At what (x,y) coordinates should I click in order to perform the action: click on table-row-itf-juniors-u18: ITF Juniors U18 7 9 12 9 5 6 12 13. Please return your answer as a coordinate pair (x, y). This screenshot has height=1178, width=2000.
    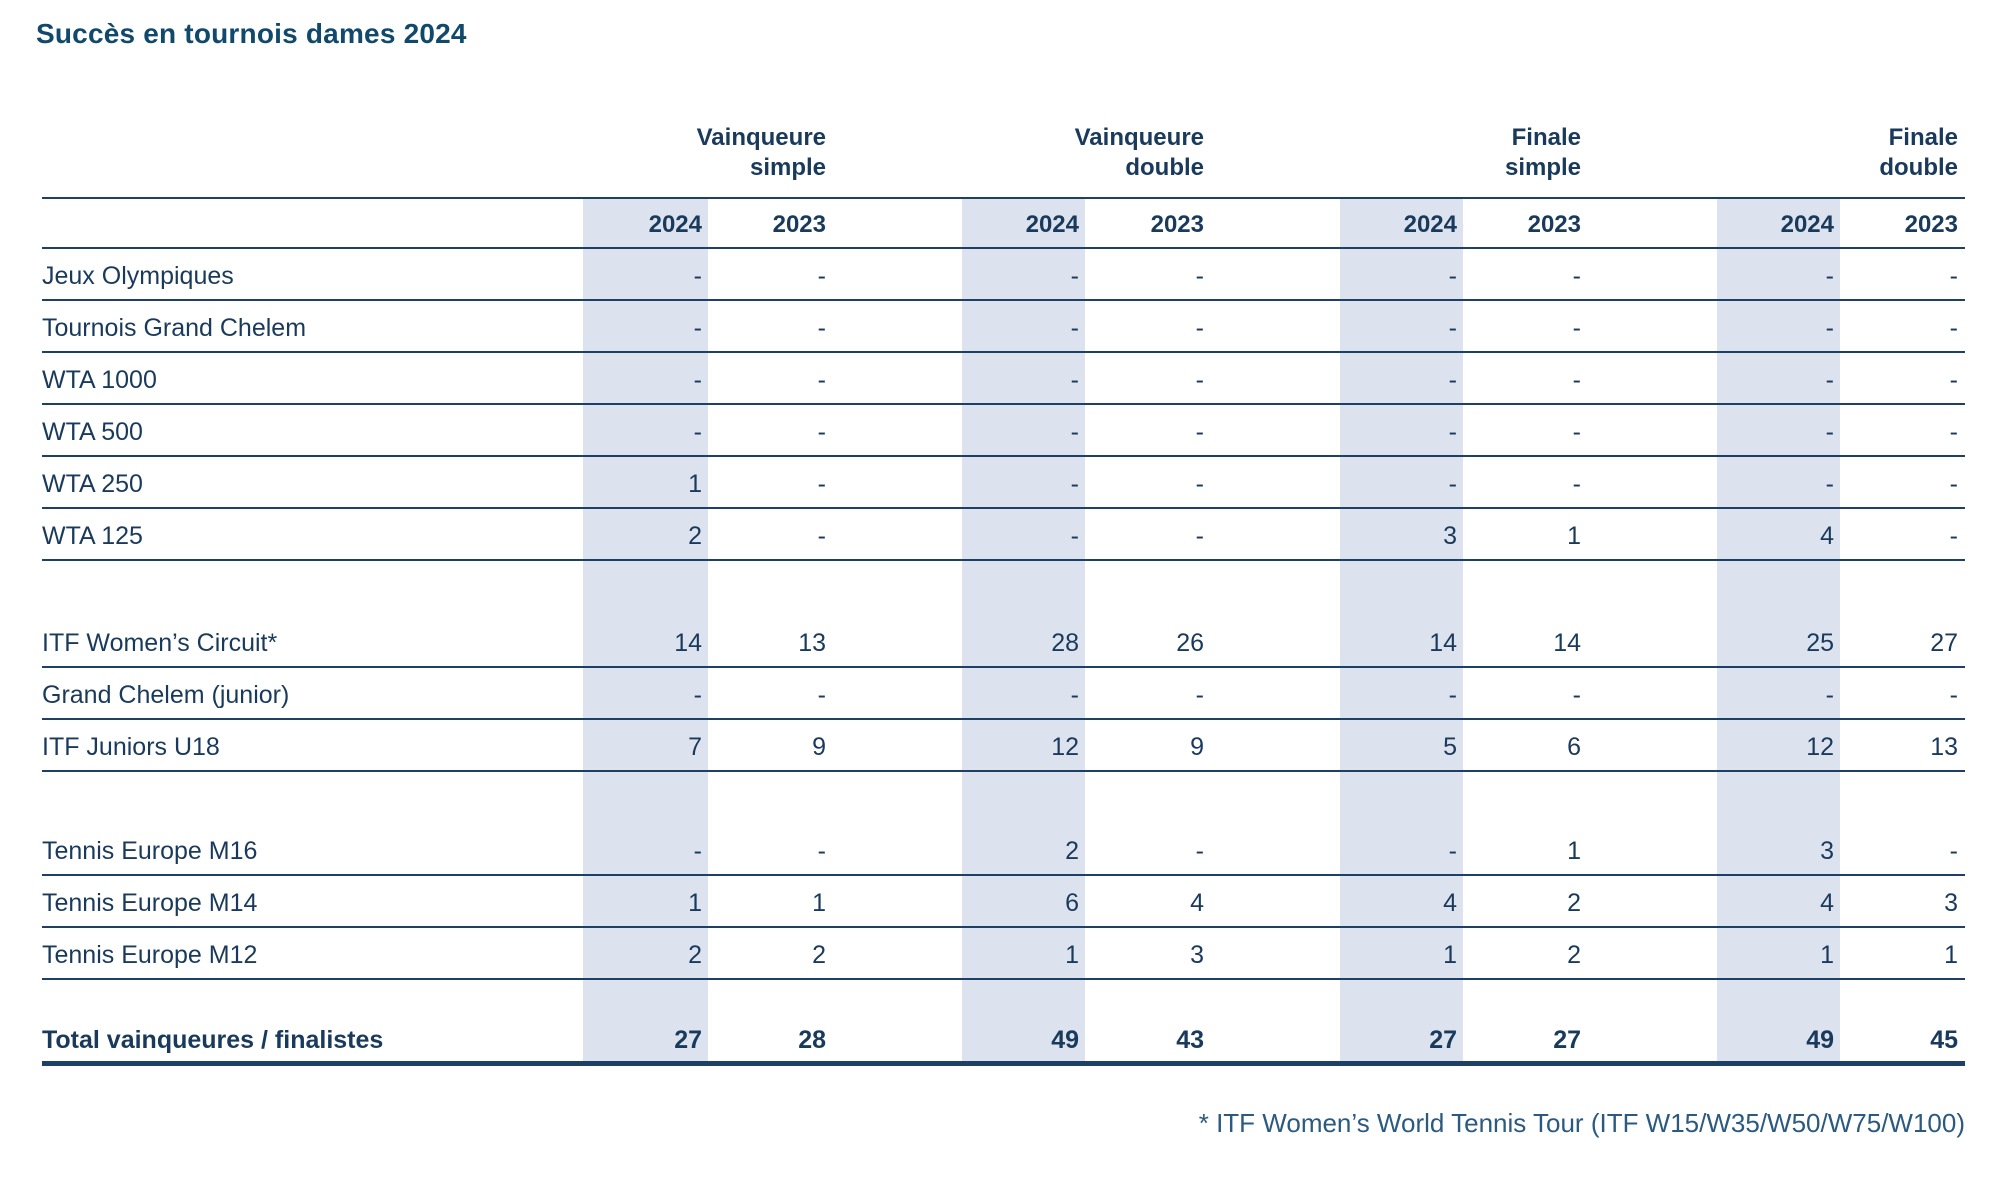
    Looking at the image, I should click on (1003, 746).